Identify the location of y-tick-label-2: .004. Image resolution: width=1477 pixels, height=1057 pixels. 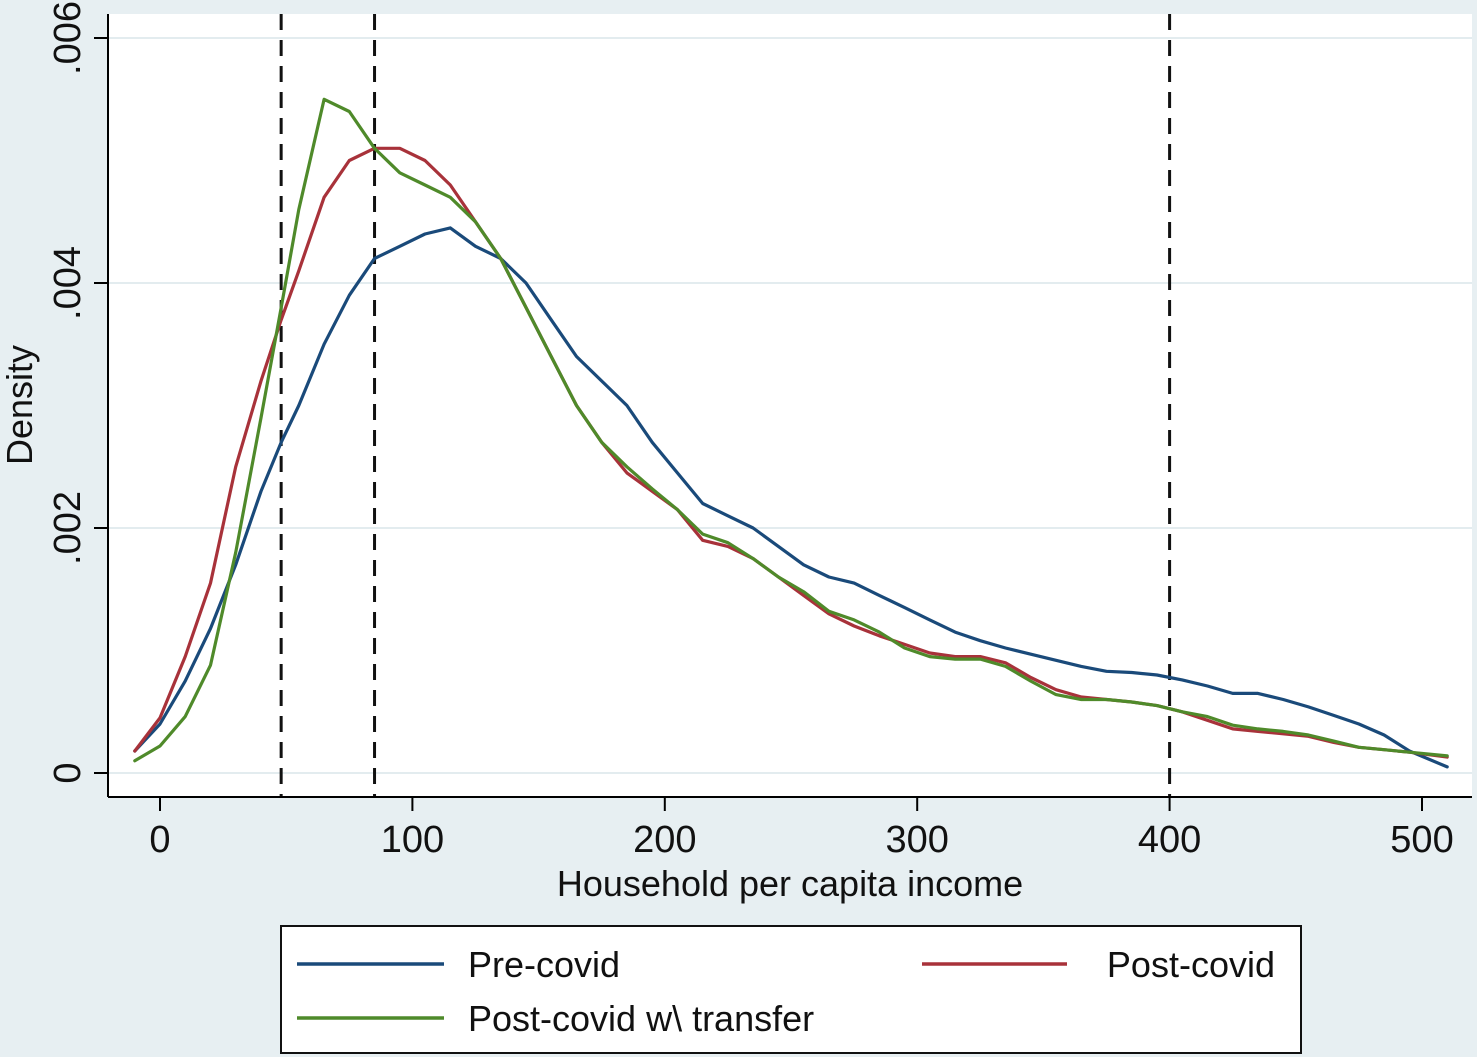
(68, 283).